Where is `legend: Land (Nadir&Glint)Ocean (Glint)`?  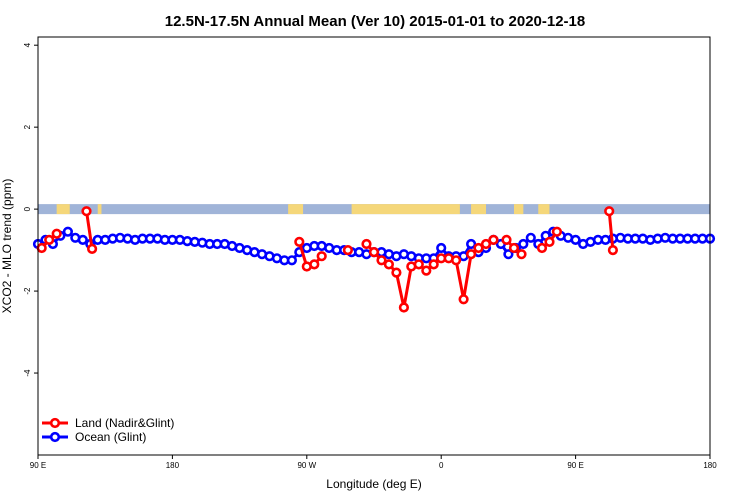
legend: Land (Nadir&Glint)Ocean (Glint) is located at coordinates (108, 430).